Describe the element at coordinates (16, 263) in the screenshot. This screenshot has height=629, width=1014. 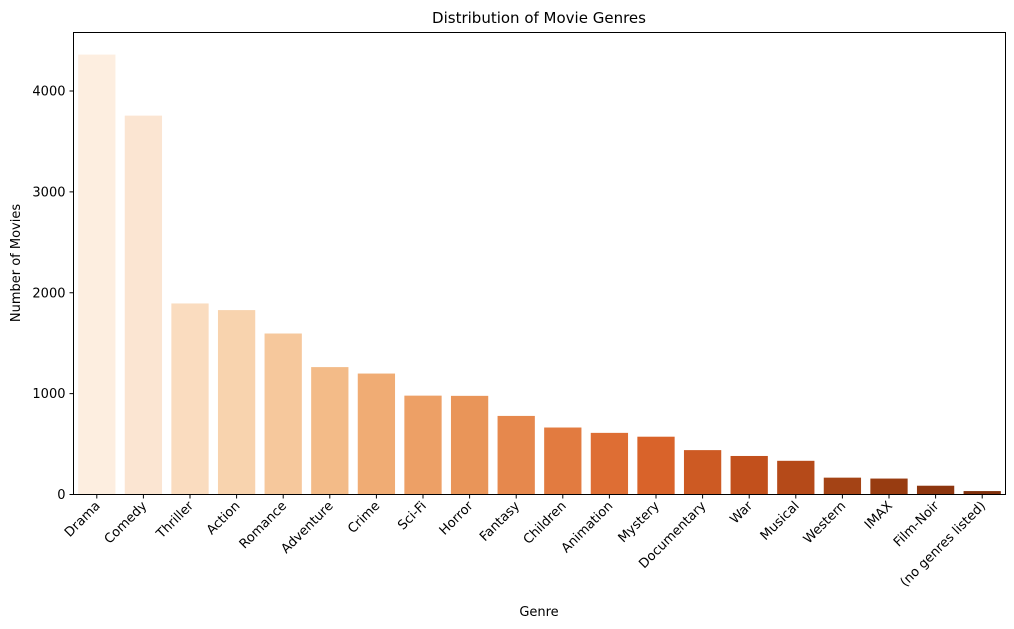
I see `y-axis-label: Number of Movies` at that location.